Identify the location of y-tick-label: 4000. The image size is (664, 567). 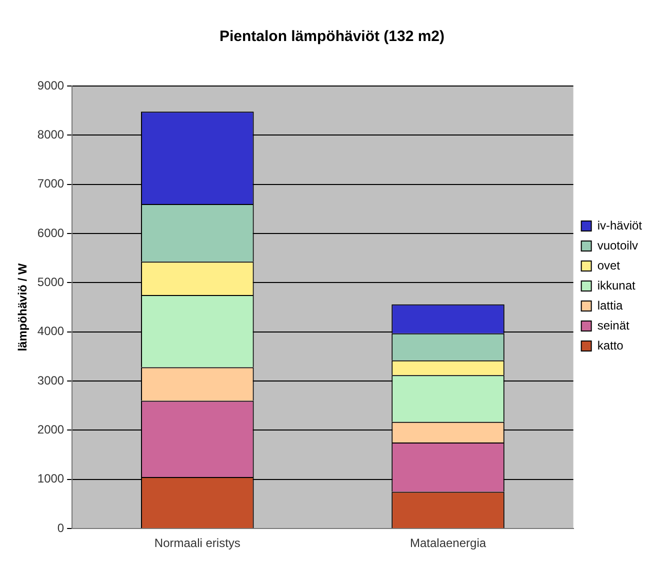
(50, 331).